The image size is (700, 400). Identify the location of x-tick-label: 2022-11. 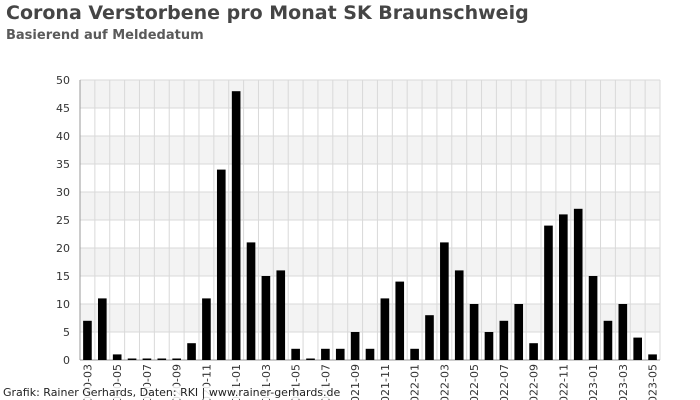
(563, 382).